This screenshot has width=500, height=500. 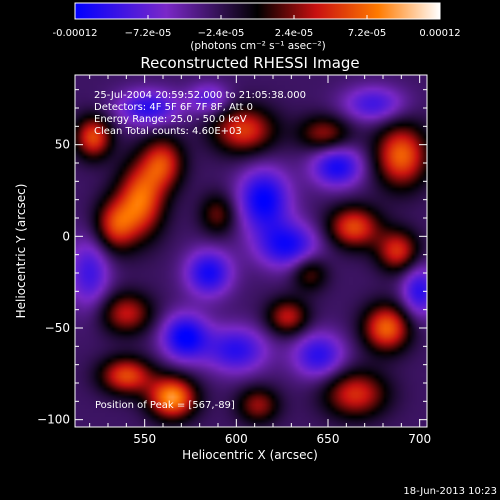 I want to click on colorbar-tick-label: -0.00012, so click(x=75, y=33).